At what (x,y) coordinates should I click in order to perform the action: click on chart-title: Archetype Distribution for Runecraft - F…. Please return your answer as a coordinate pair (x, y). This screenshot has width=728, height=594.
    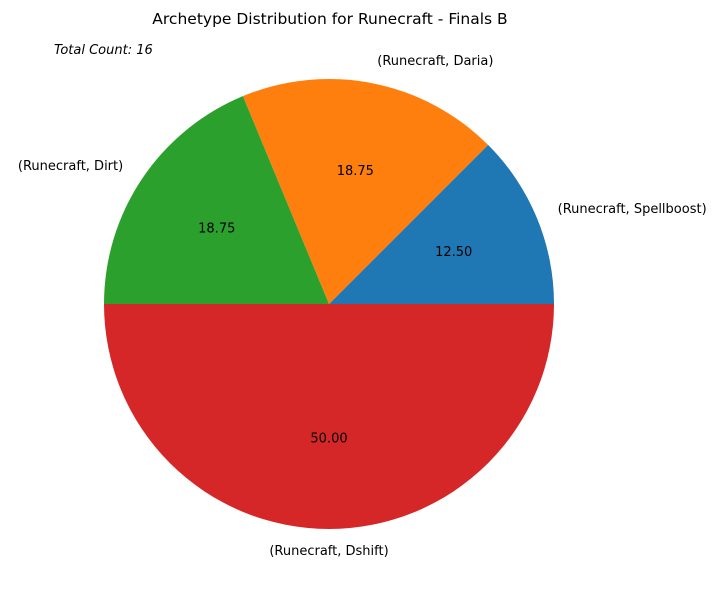
    Looking at the image, I should click on (329, 19).